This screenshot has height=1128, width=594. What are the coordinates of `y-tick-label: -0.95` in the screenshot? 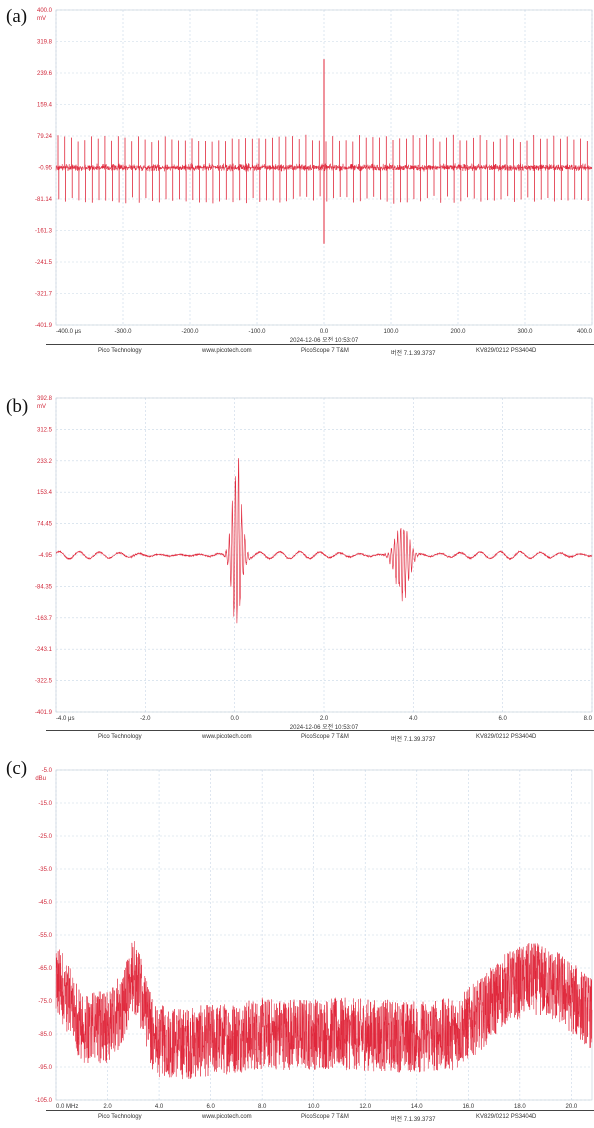 It's located at (45, 169).